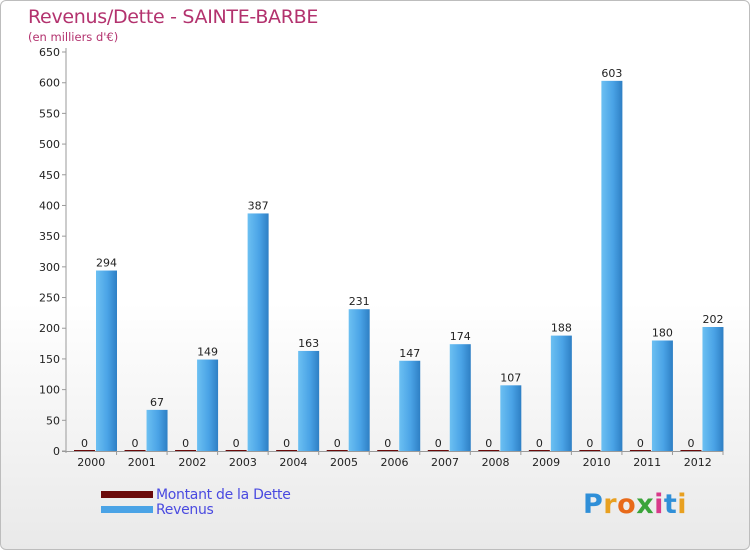 The width and height of the screenshot is (750, 550). What do you see at coordinates (49, 298) in the screenshot?
I see `y-tick-label: 250` at bounding box center [49, 298].